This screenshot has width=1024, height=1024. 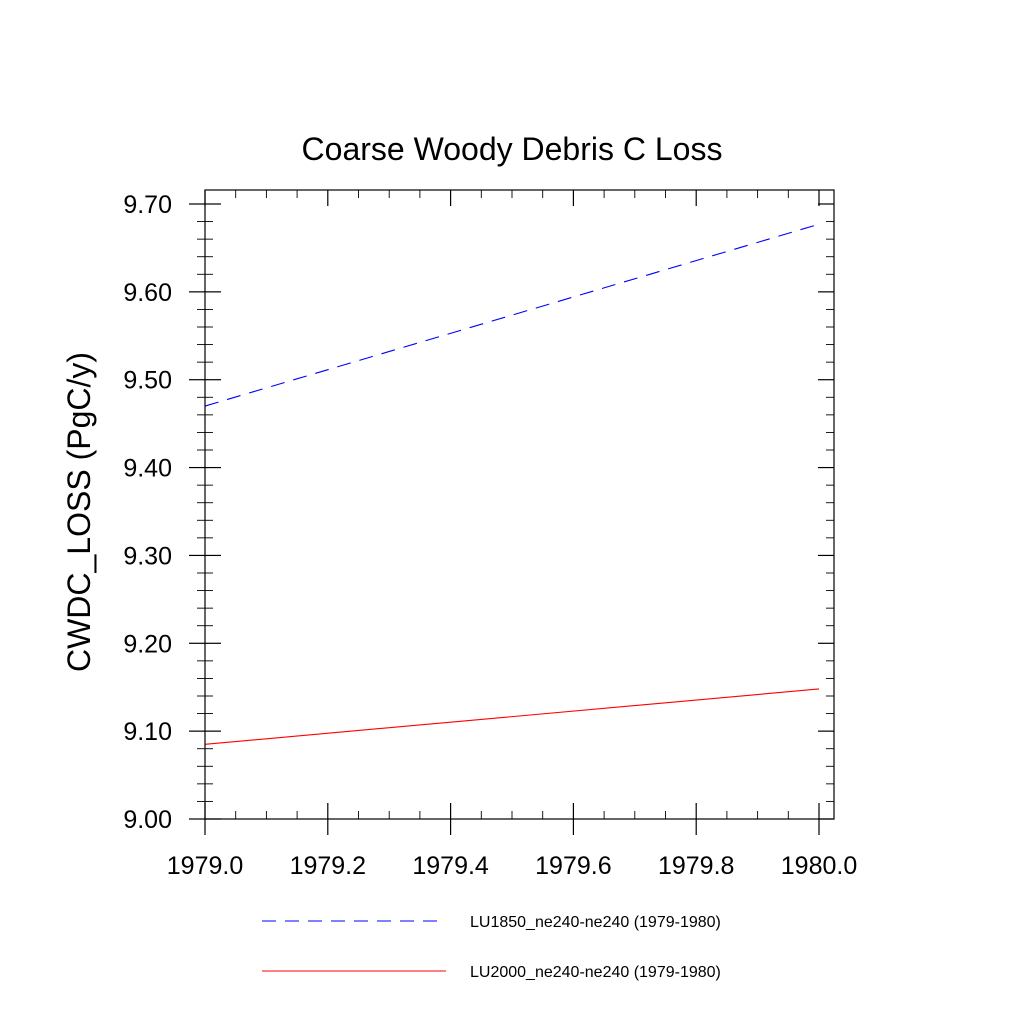 I want to click on x-tick-label: 1979.0, so click(x=205, y=866).